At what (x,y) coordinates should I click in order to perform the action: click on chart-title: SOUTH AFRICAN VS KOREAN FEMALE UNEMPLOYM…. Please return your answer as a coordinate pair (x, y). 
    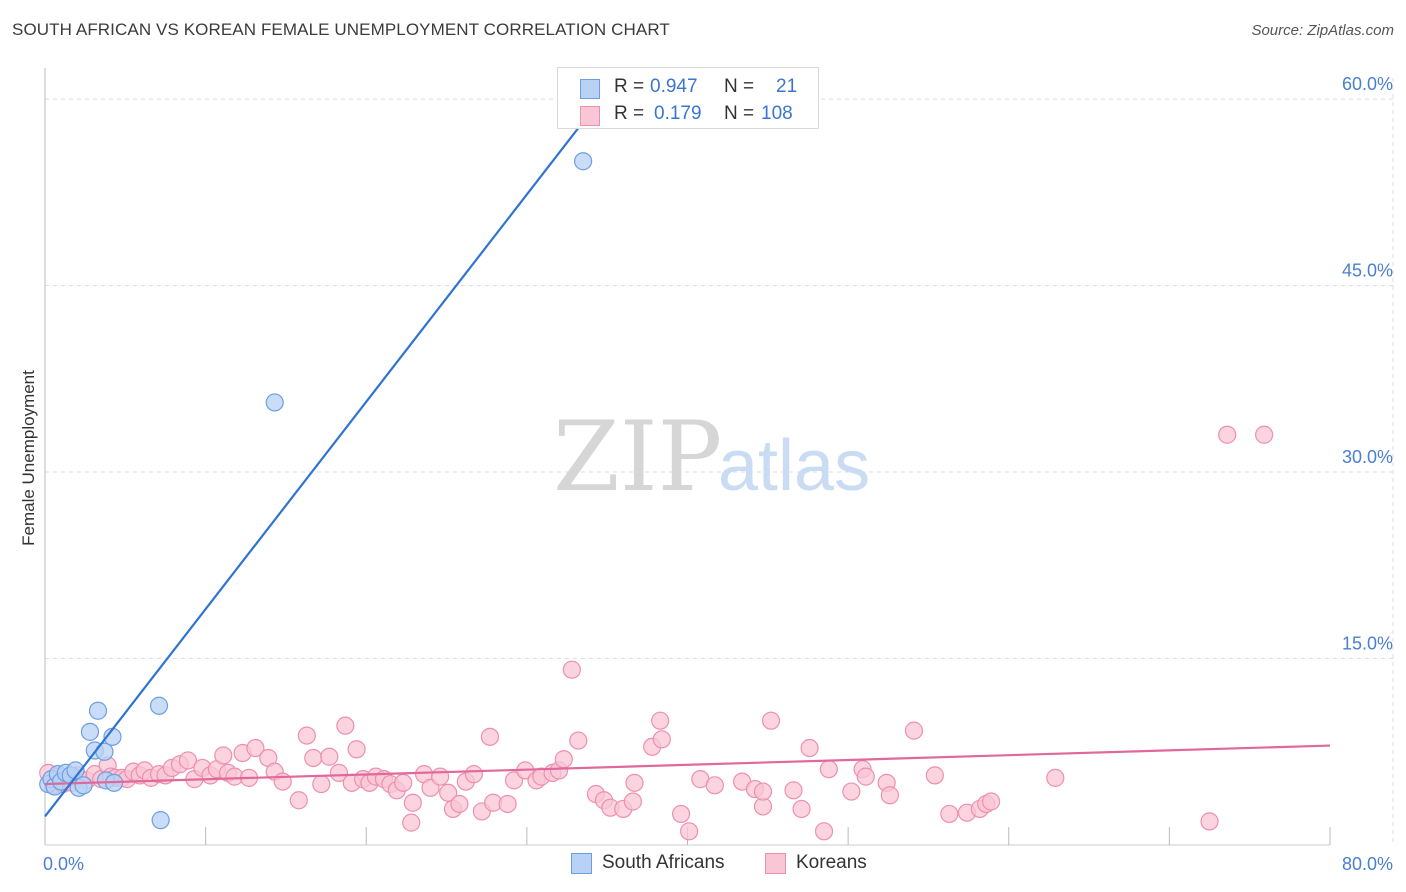
    Looking at the image, I should click on (341, 29).